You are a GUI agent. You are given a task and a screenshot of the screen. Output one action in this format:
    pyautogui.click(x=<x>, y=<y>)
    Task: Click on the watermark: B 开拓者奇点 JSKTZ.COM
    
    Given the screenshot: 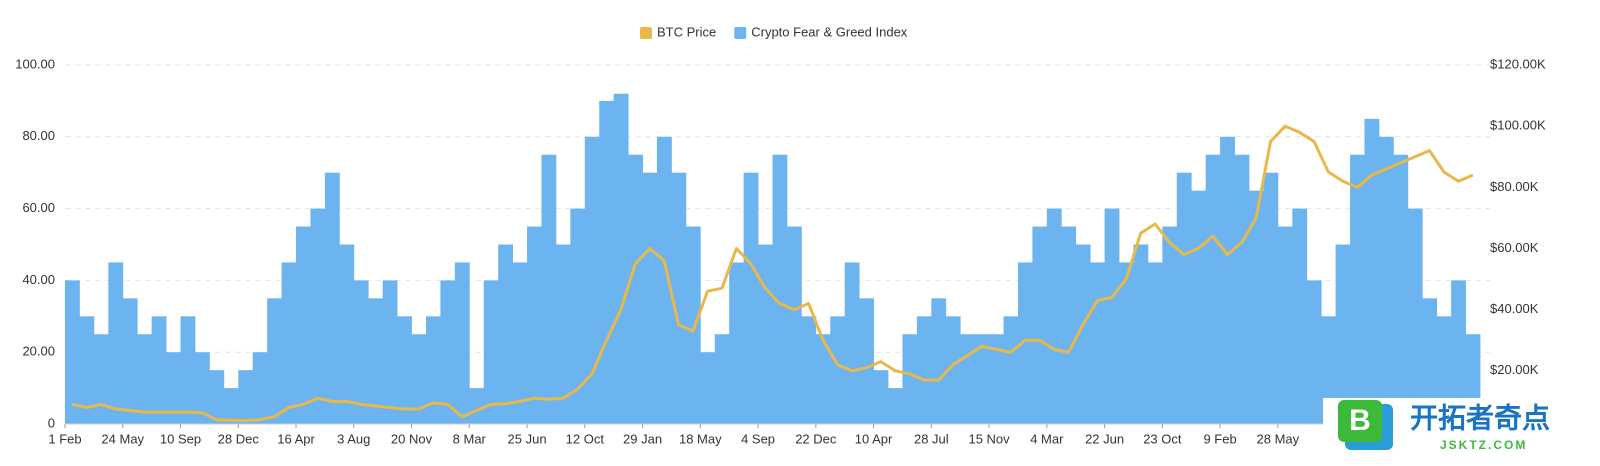 What is the action you would take?
    pyautogui.click(x=1461, y=432)
    